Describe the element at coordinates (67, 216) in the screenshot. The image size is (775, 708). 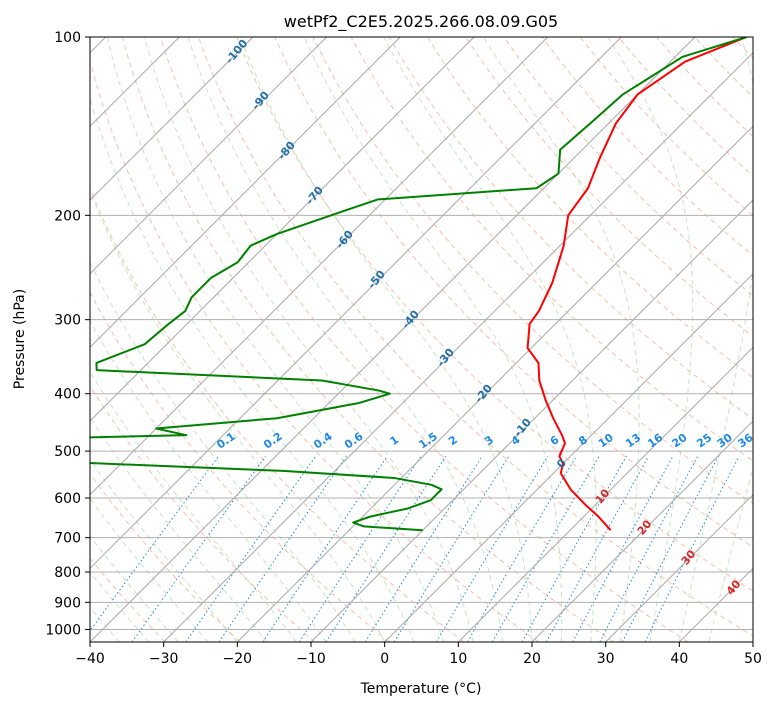
I see `y-tick-label: 200` at that location.